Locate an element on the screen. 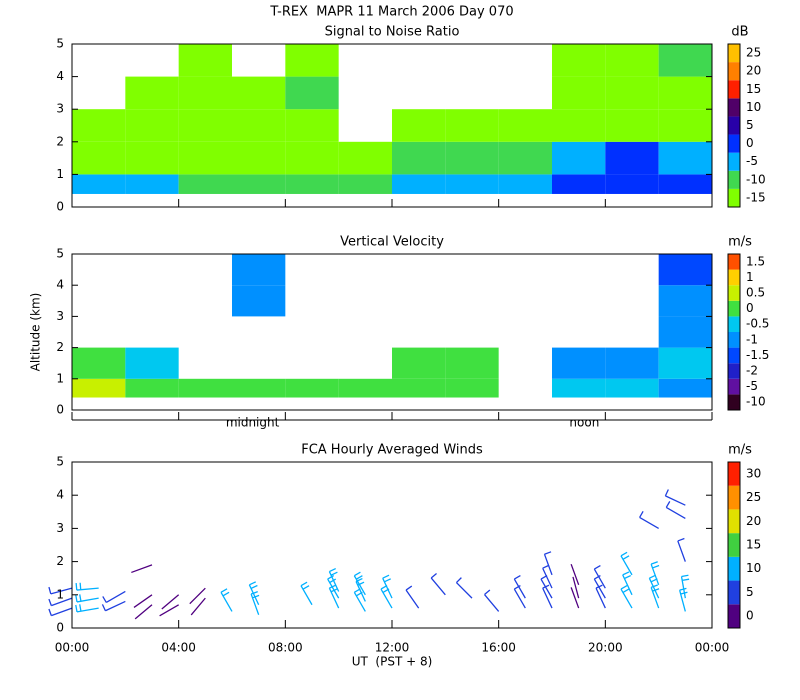  annotation: noon is located at coordinates (584, 423).